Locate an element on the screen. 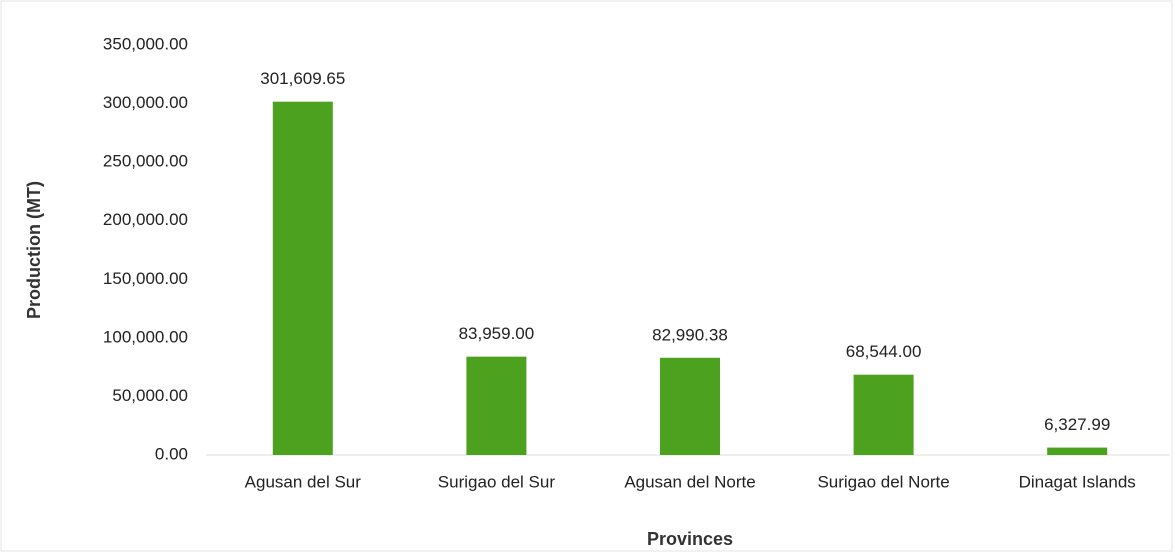 Image resolution: width=1174 pixels, height=553 pixels. y-tick-label: 350,000.00 is located at coordinates (145, 43).